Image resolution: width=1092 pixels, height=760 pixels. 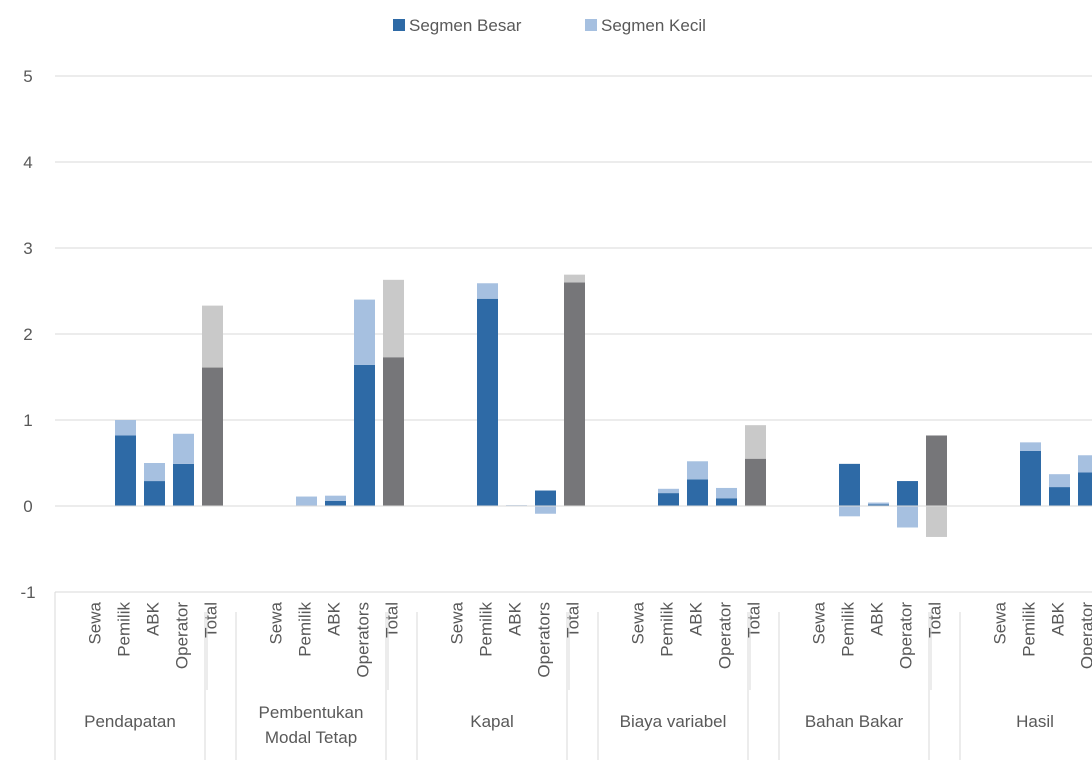 What do you see at coordinates (465, 25) in the screenshot?
I see `legend-label-segmen-besar: Segmen Besar` at bounding box center [465, 25].